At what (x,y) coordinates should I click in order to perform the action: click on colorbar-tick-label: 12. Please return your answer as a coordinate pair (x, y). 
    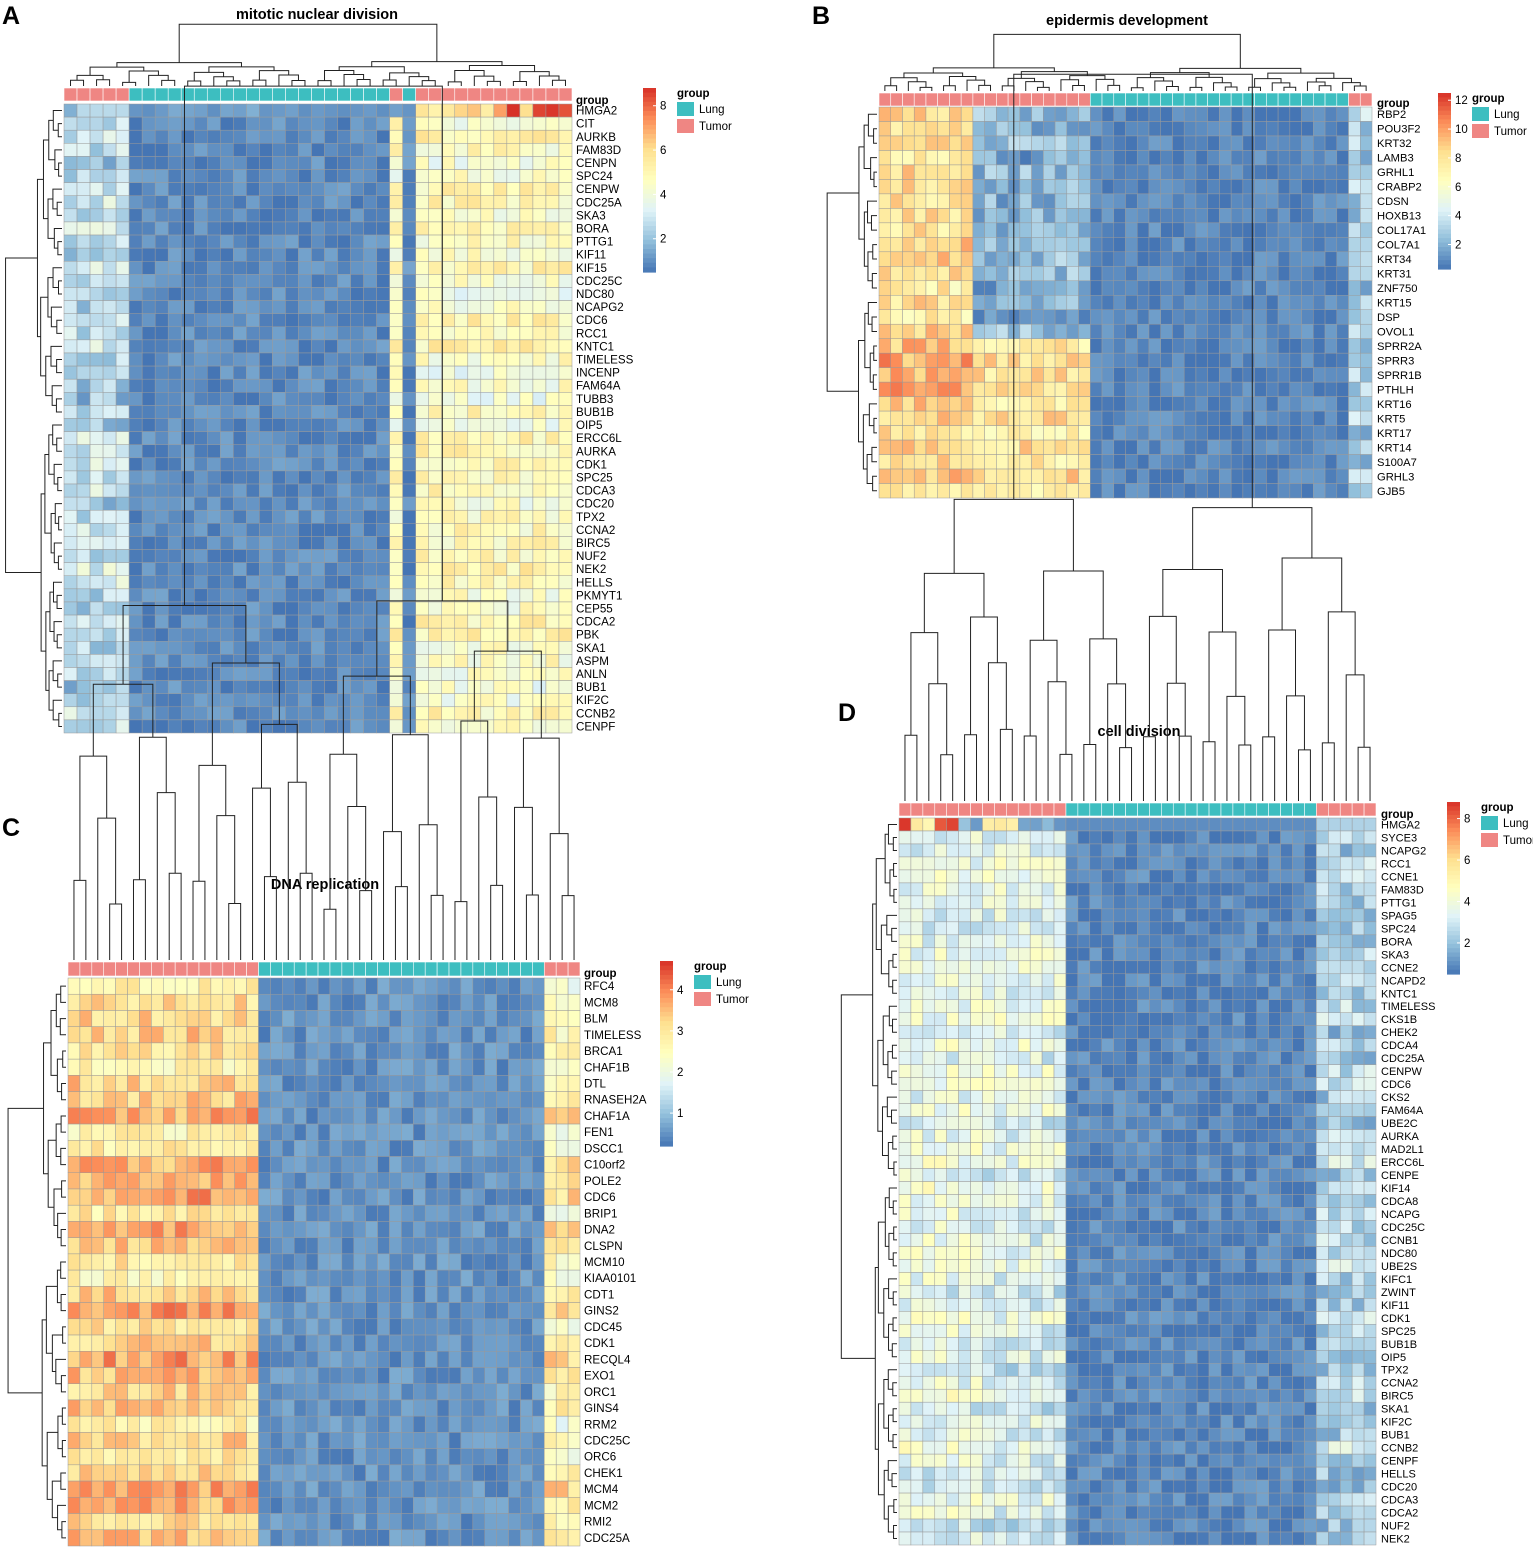
    Looking at the image, I should click on (1461, 101).